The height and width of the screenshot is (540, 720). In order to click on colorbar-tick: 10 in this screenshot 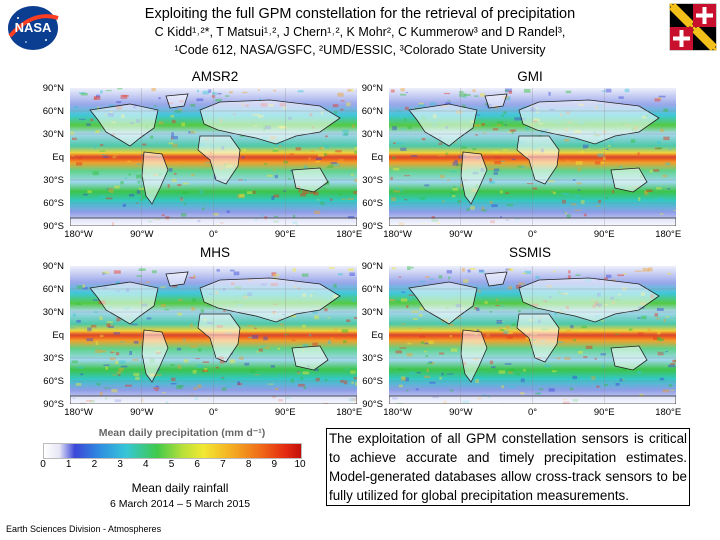, I will do `click(300, 464)`.